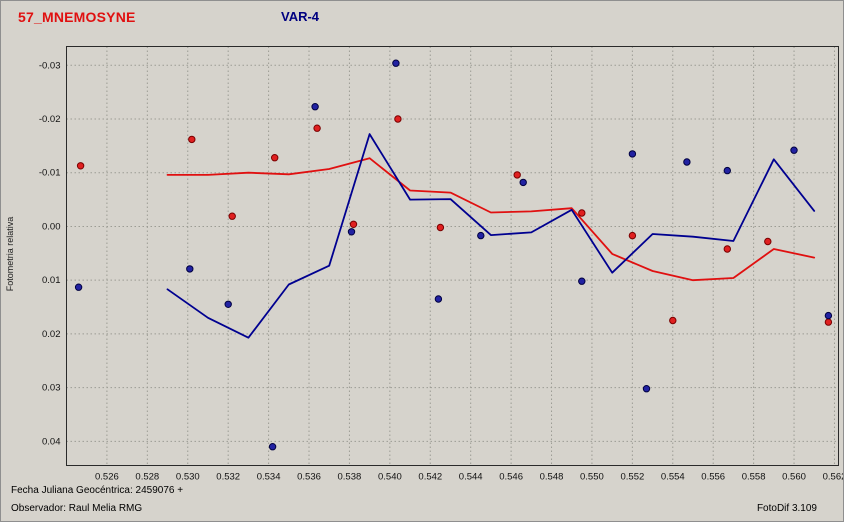  Describe the element at coordinates (713, 477) in the screenshot. I see `svg-text: 0.556` at that location.